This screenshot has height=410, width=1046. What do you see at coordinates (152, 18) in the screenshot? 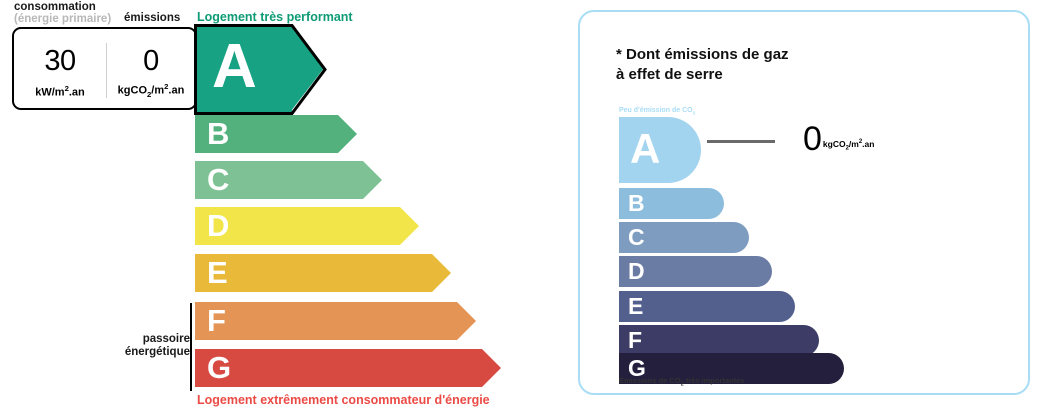
I see `emissions-caption: émissions` at bounding box center [152, 18].